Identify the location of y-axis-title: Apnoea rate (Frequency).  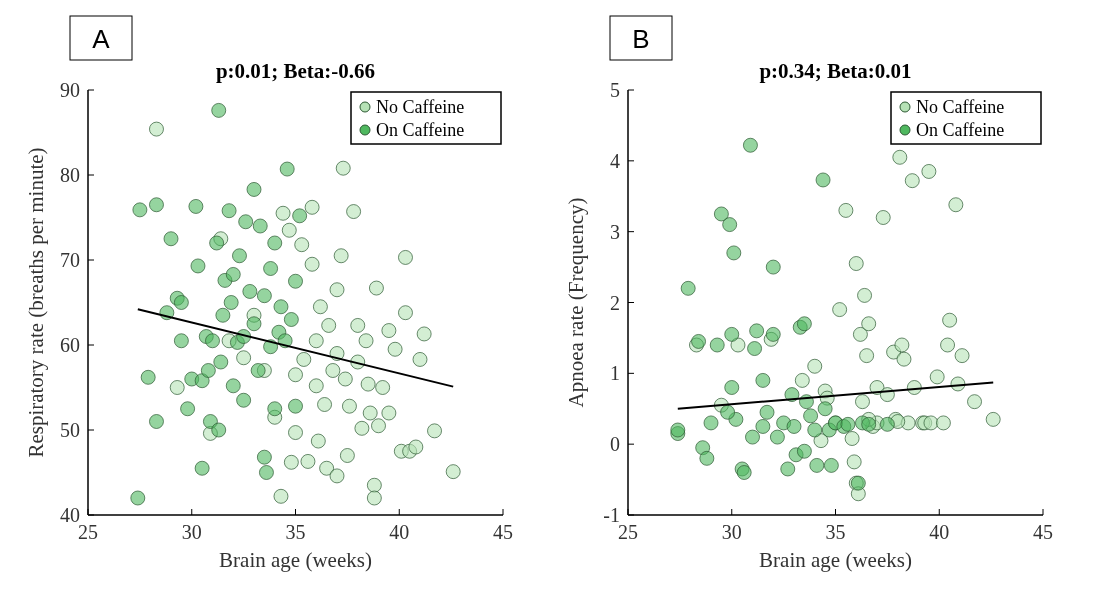
(576, 302).